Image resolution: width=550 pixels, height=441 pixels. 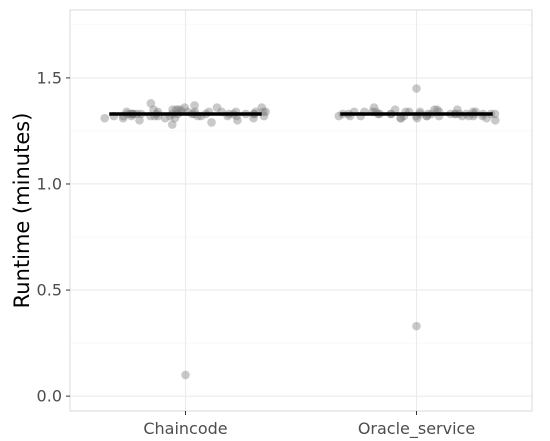 What do you see at coordinates (53, 237) in the screenshot?
I see `y-axis-ticks: 0.0 0.5 1.0 1.5` at bounding box center [53, 237].